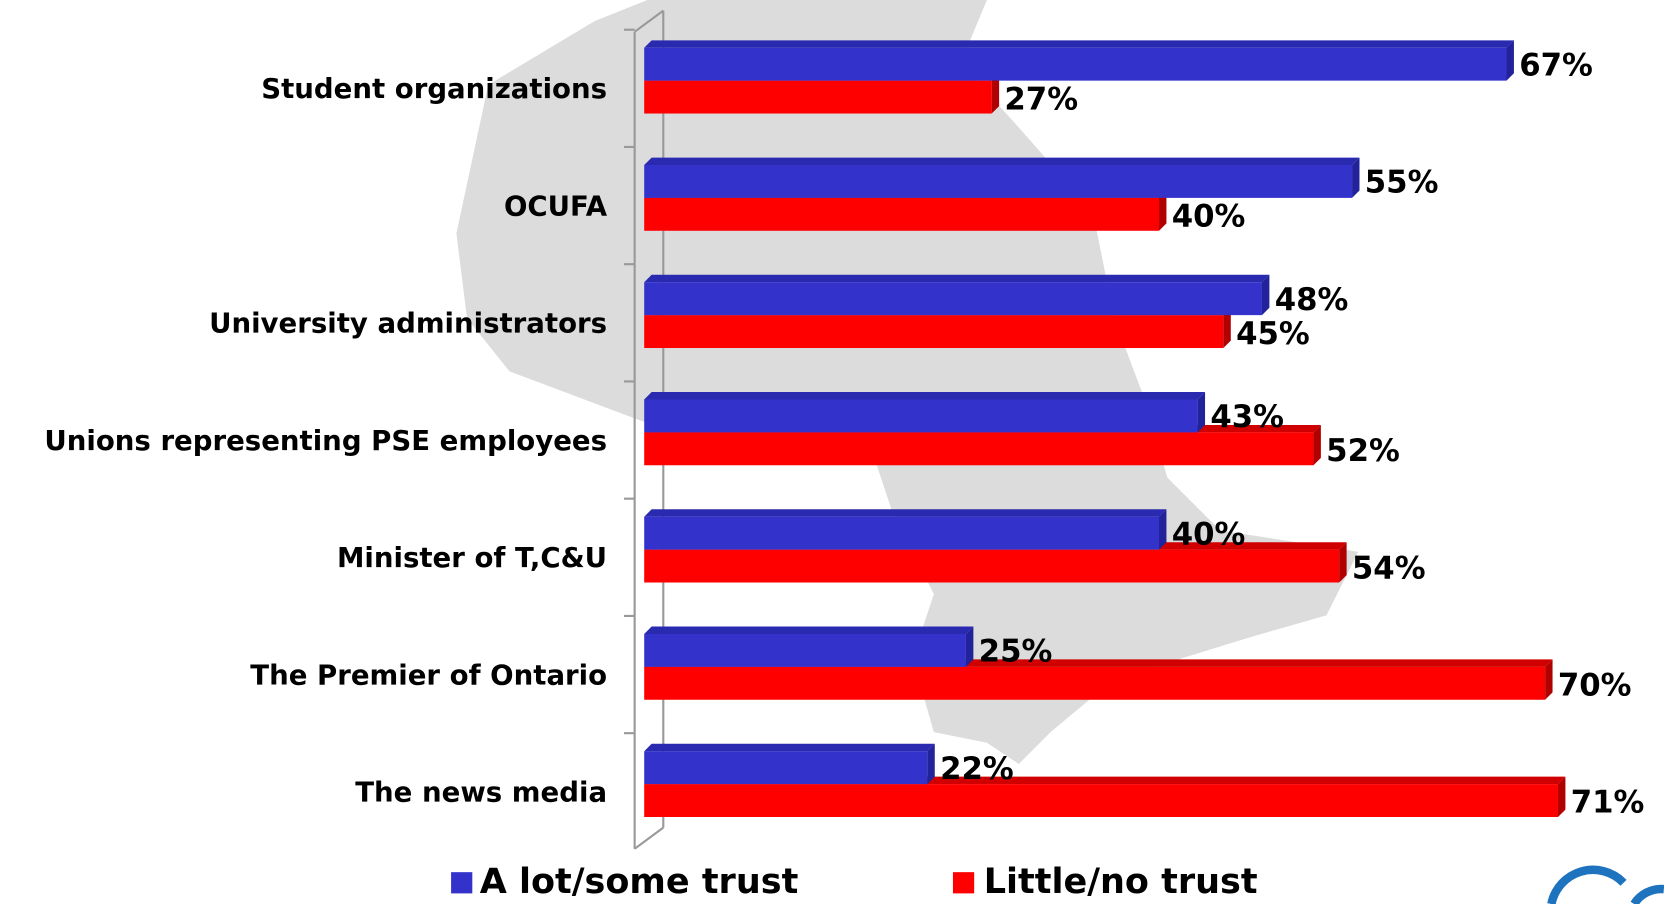  What do you see at coordinates (1273, 334) in the screenshot?
I see `value-label: 45%` at bounding box center [1273, 334].